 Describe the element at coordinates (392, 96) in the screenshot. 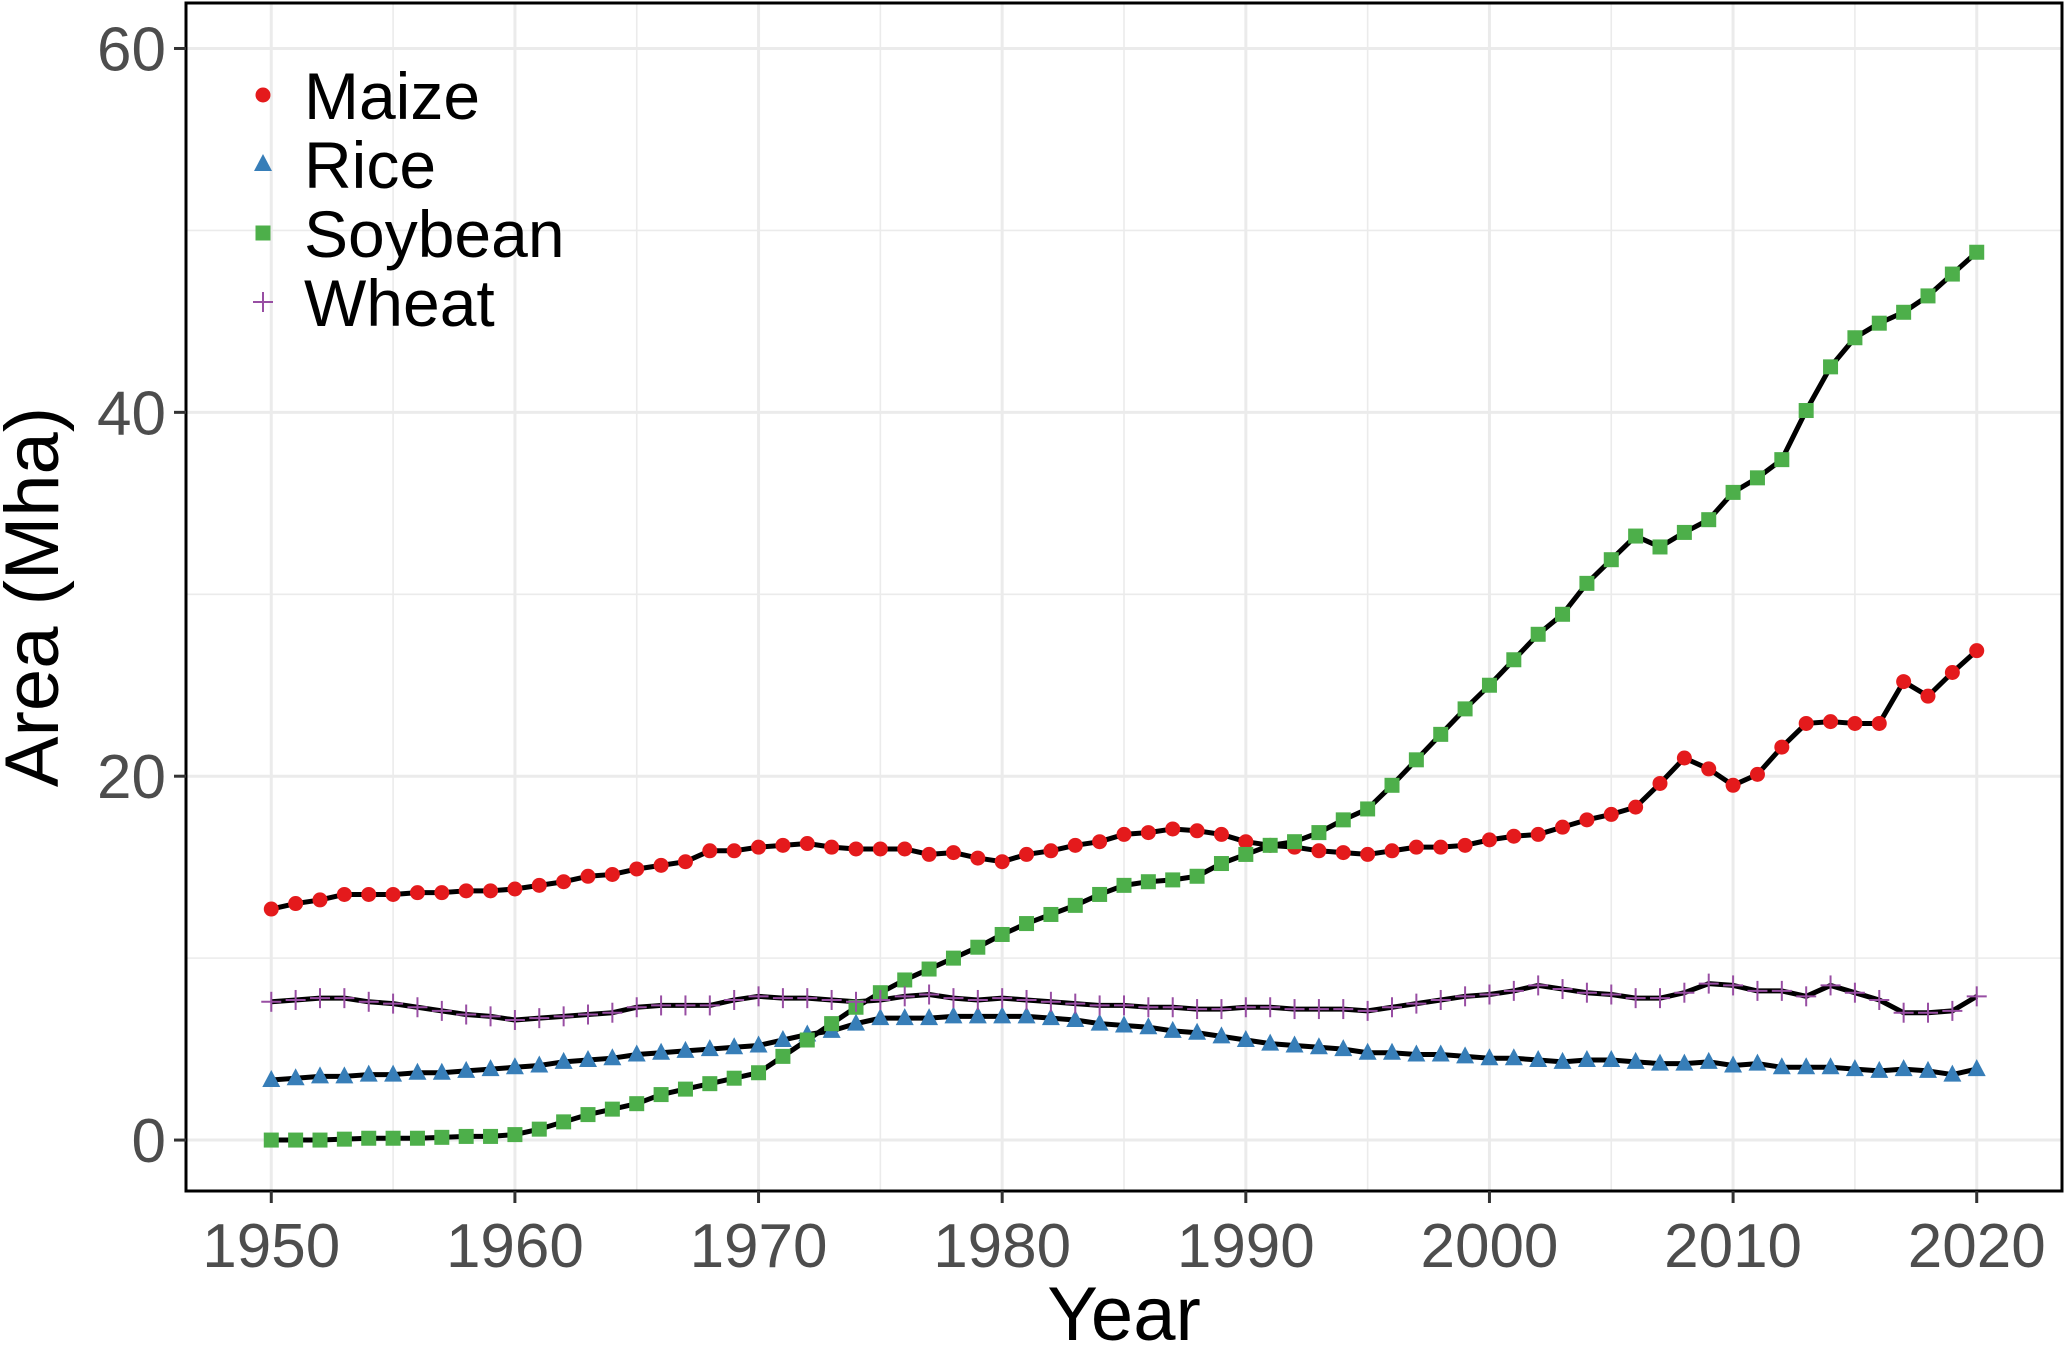

I see `legend-maize-label: Maize` at that location.